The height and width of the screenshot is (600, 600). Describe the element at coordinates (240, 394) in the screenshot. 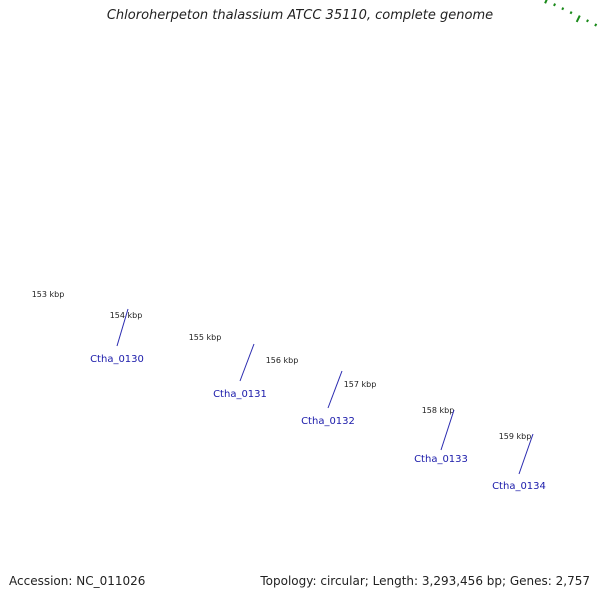

I see `gene-label: Ctha_0131` at that location.